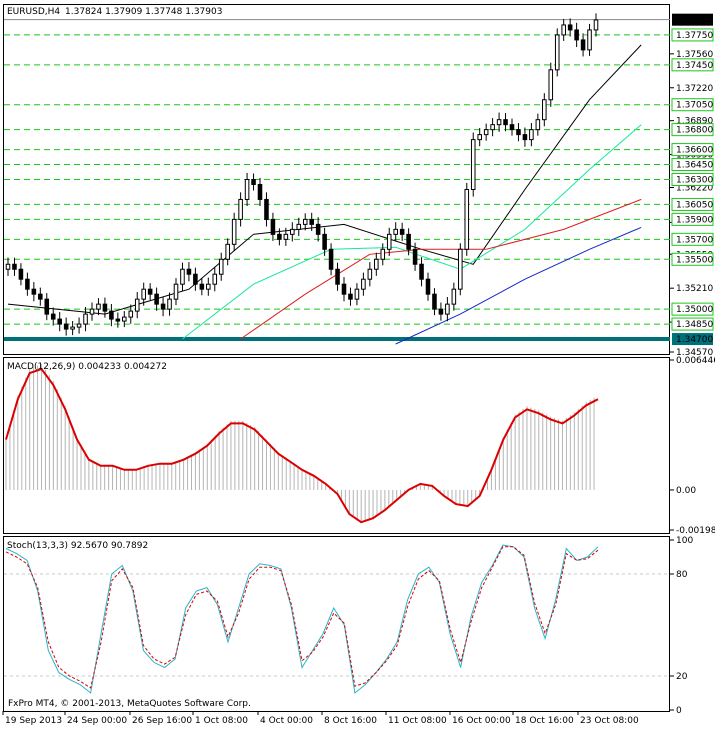 This screenshot has height=733, width=715. I want to click on time-tick-label: 16 Oct 00:00, so click(481, 721).